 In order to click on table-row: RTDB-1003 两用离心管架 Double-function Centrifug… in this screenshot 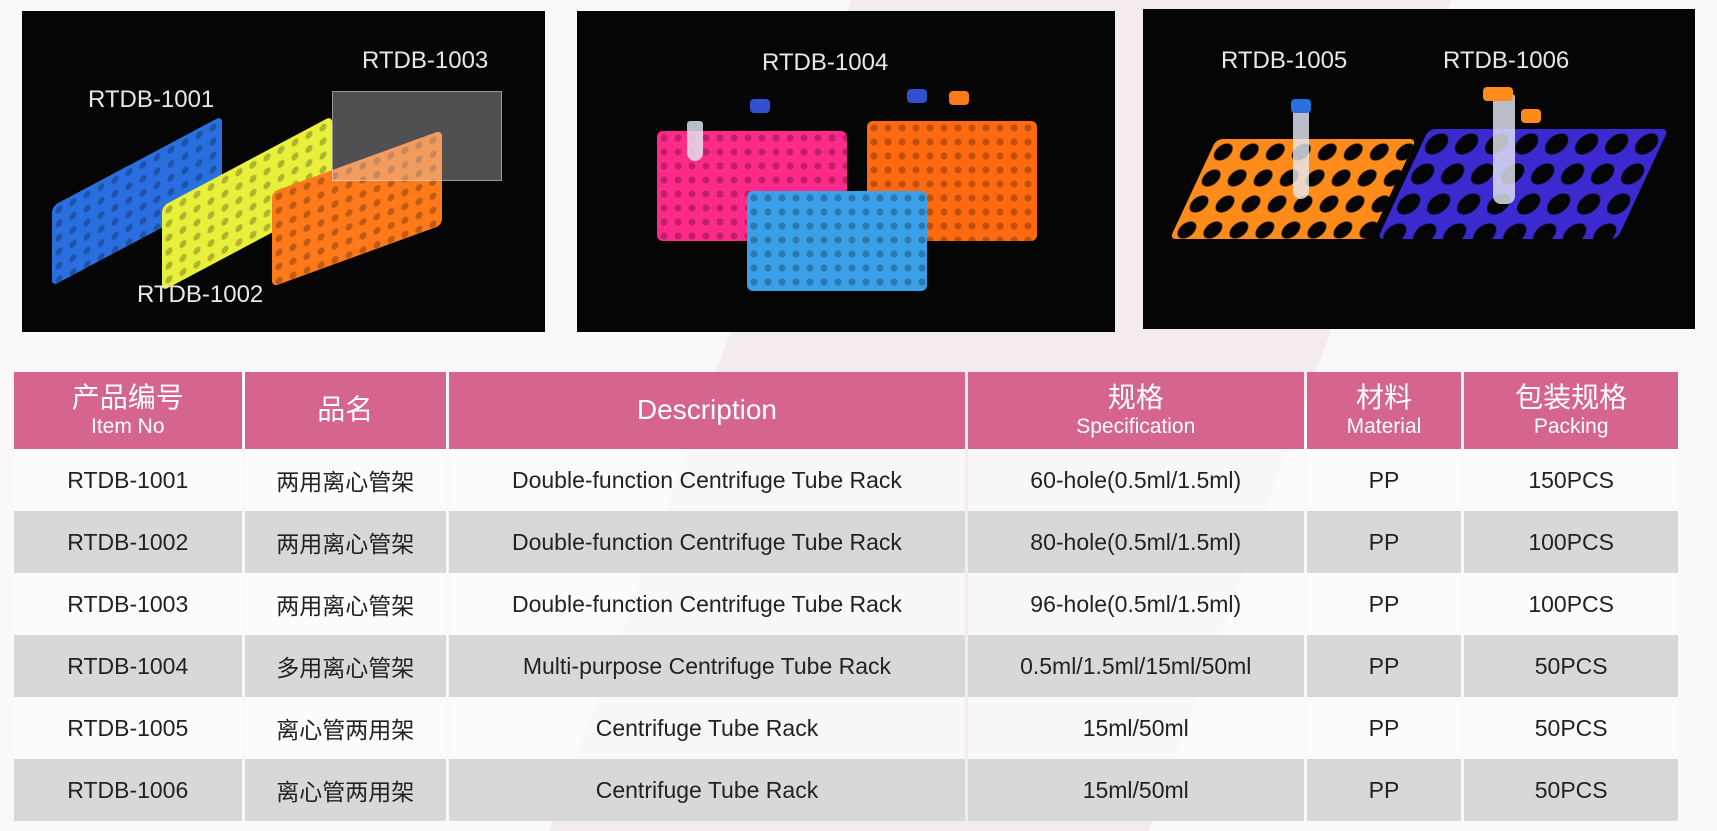, I will do `click(846, 604)`.